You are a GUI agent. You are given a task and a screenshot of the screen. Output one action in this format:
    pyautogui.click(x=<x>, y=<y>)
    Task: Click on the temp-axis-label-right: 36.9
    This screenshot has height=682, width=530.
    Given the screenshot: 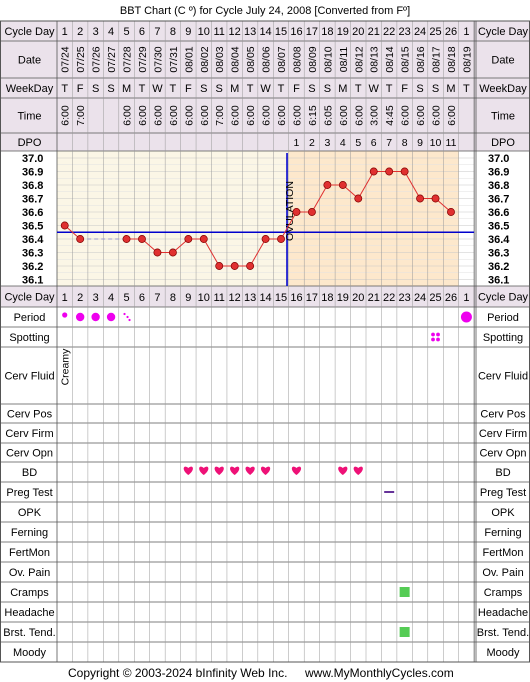 What is the action you would take?
    pyautogui.click(x=498, y=173)
    